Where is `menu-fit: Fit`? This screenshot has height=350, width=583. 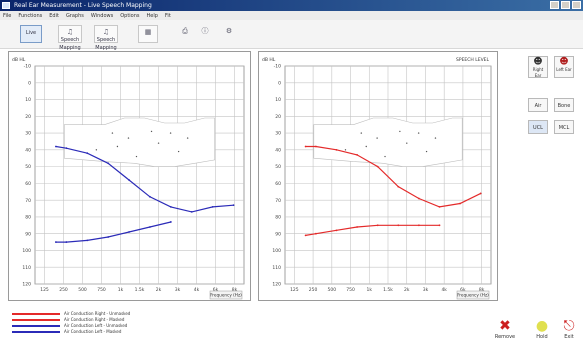 menu-fit: Fit is located at coordinates (167, 15).